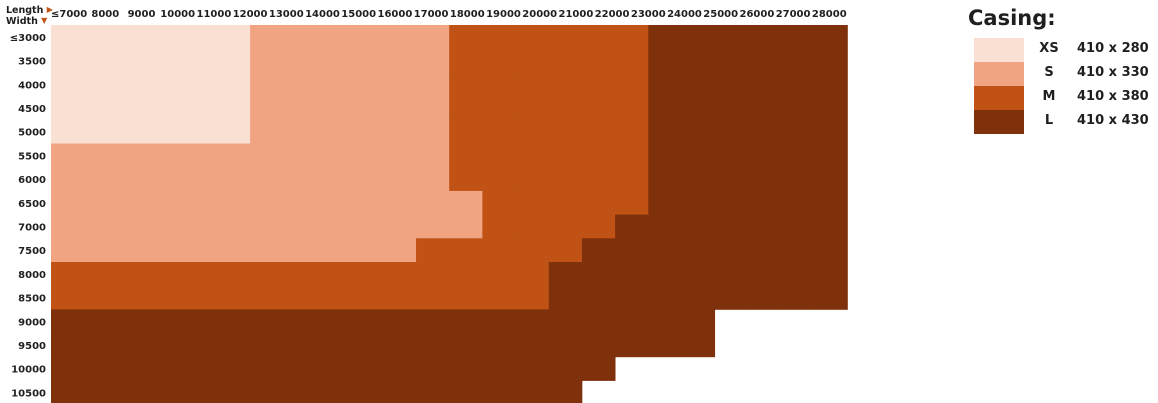 Image resolution: width=1158 pixels, height=403 pixels. Describe the element at coordinates (1113, 72) in the screenshot. I see `legend-dimensions: 410 x 330` at that location.